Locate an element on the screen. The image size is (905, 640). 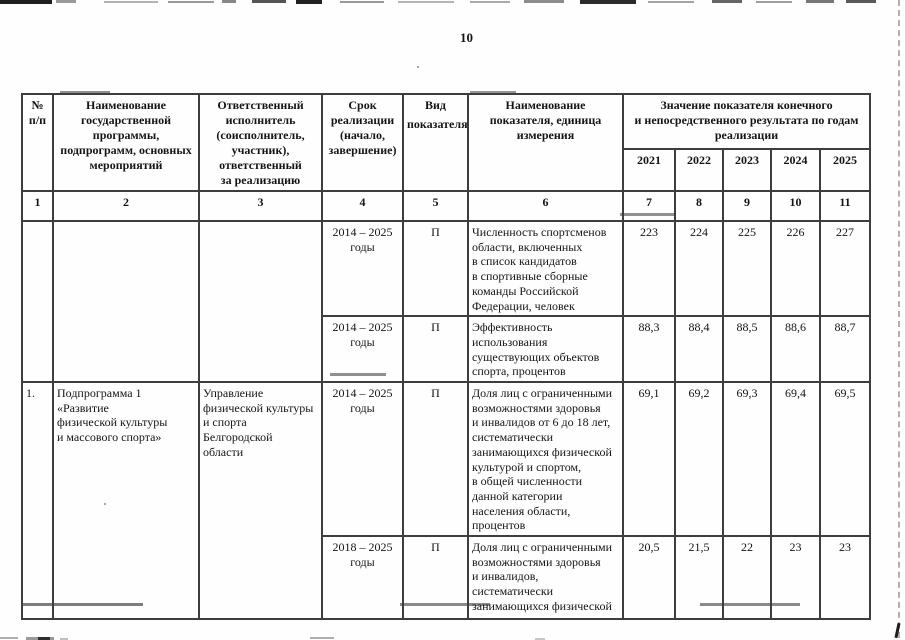
value-cell-2023: 88,5 is located at coordinates (747, 349).